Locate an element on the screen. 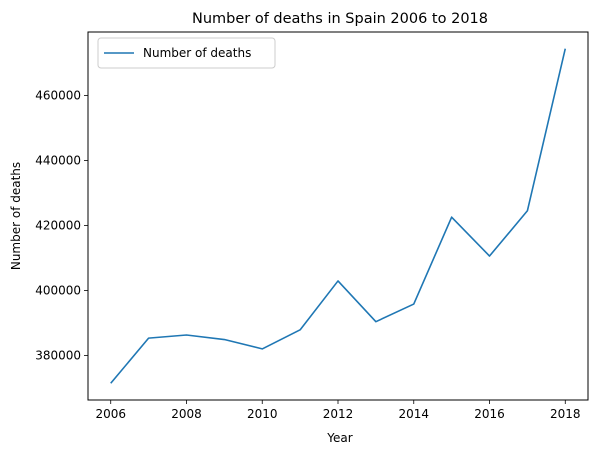  x-tick-label: 2014 is located at coordinates (413, 414).